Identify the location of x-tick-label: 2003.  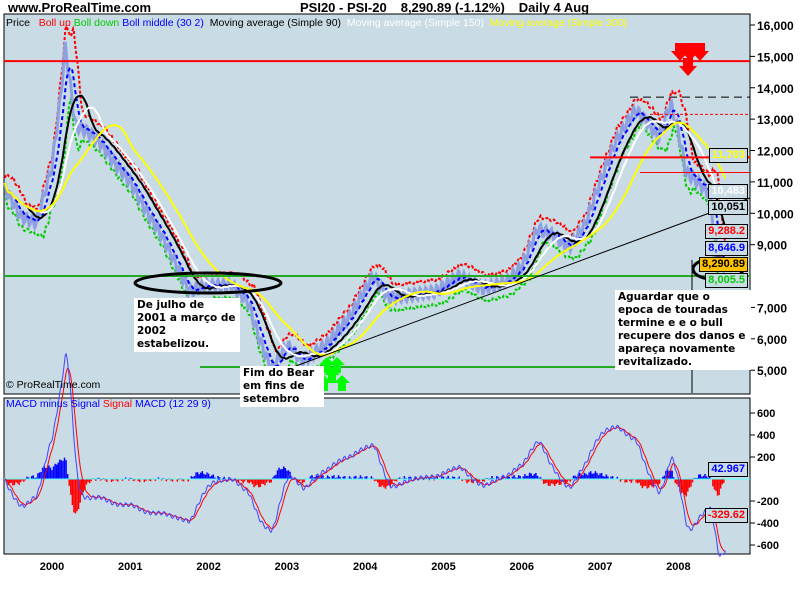
(287, 567).